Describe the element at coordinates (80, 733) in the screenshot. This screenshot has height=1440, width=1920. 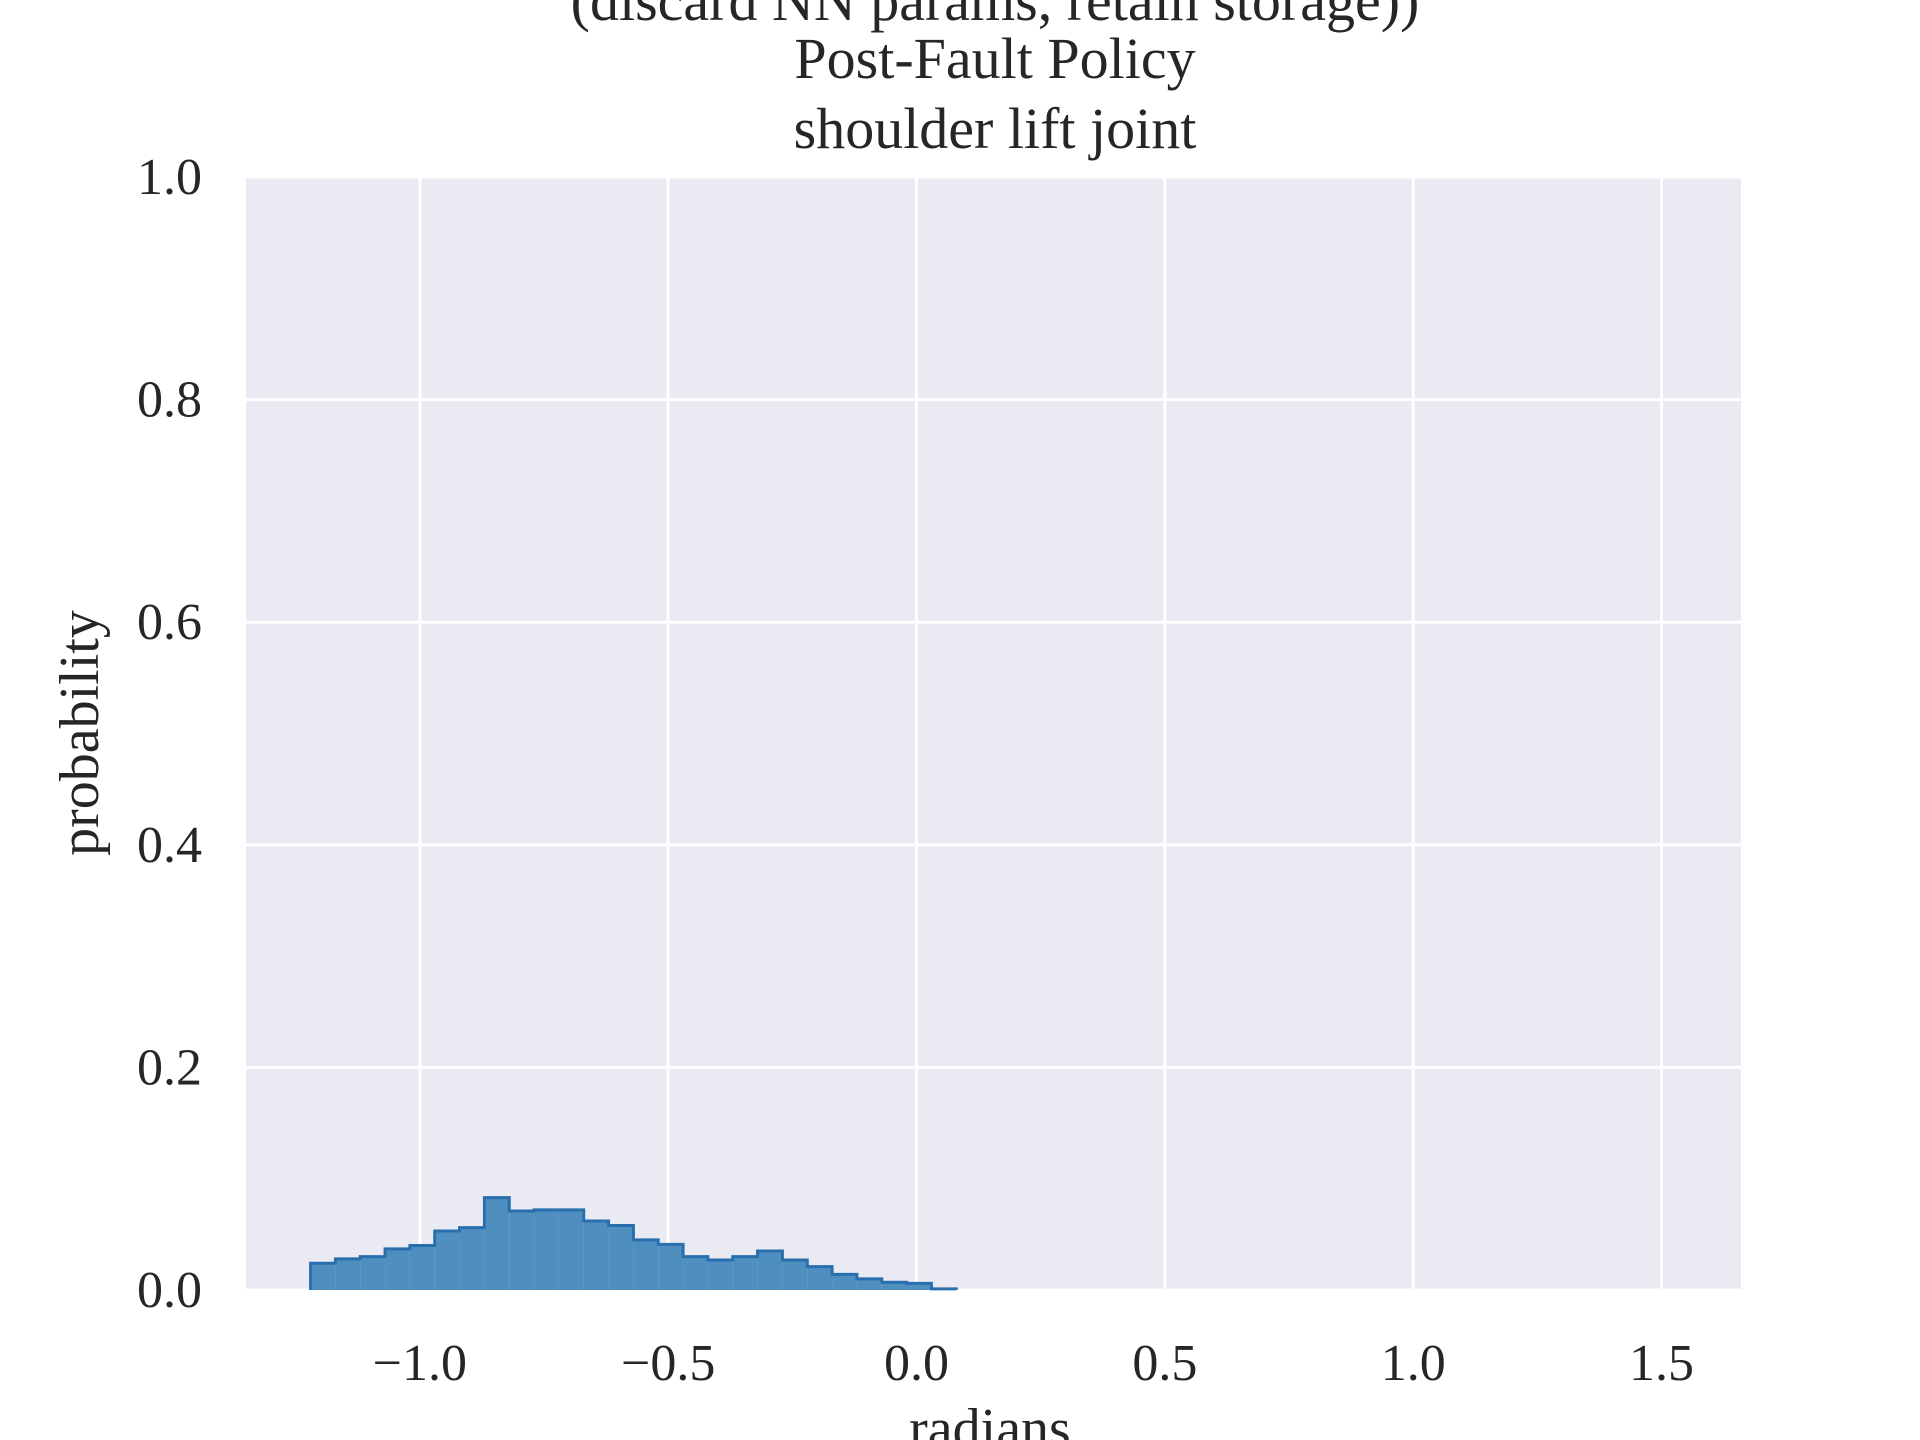
I see `y-axis-label: probability` at that location.